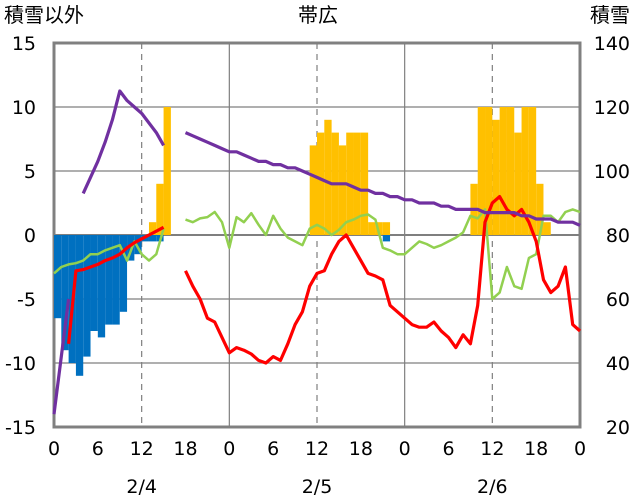 This screenshot has width=636, height=501. What do you see at coordinates (618, 236) in the screenshot?
I see `right-tick-label: 80` at bounding box center [618, 236].